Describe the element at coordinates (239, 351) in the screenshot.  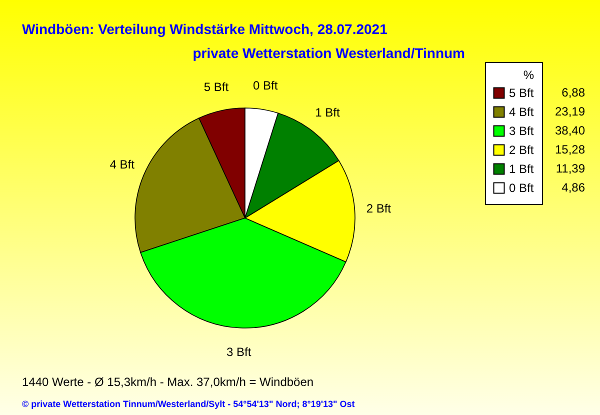
I see `slice-label: 3 Bft` at that location.